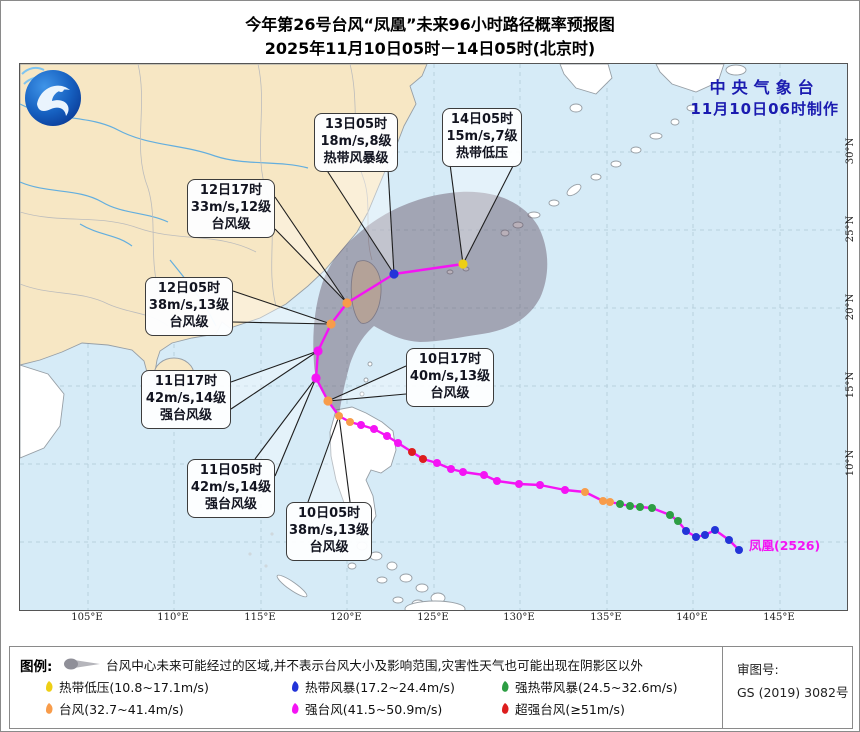 This screenshot has height=732, width=860. I want to click on forecast-callout: 11日05时 42m/s,14级 强台风级, so click(231, 488).